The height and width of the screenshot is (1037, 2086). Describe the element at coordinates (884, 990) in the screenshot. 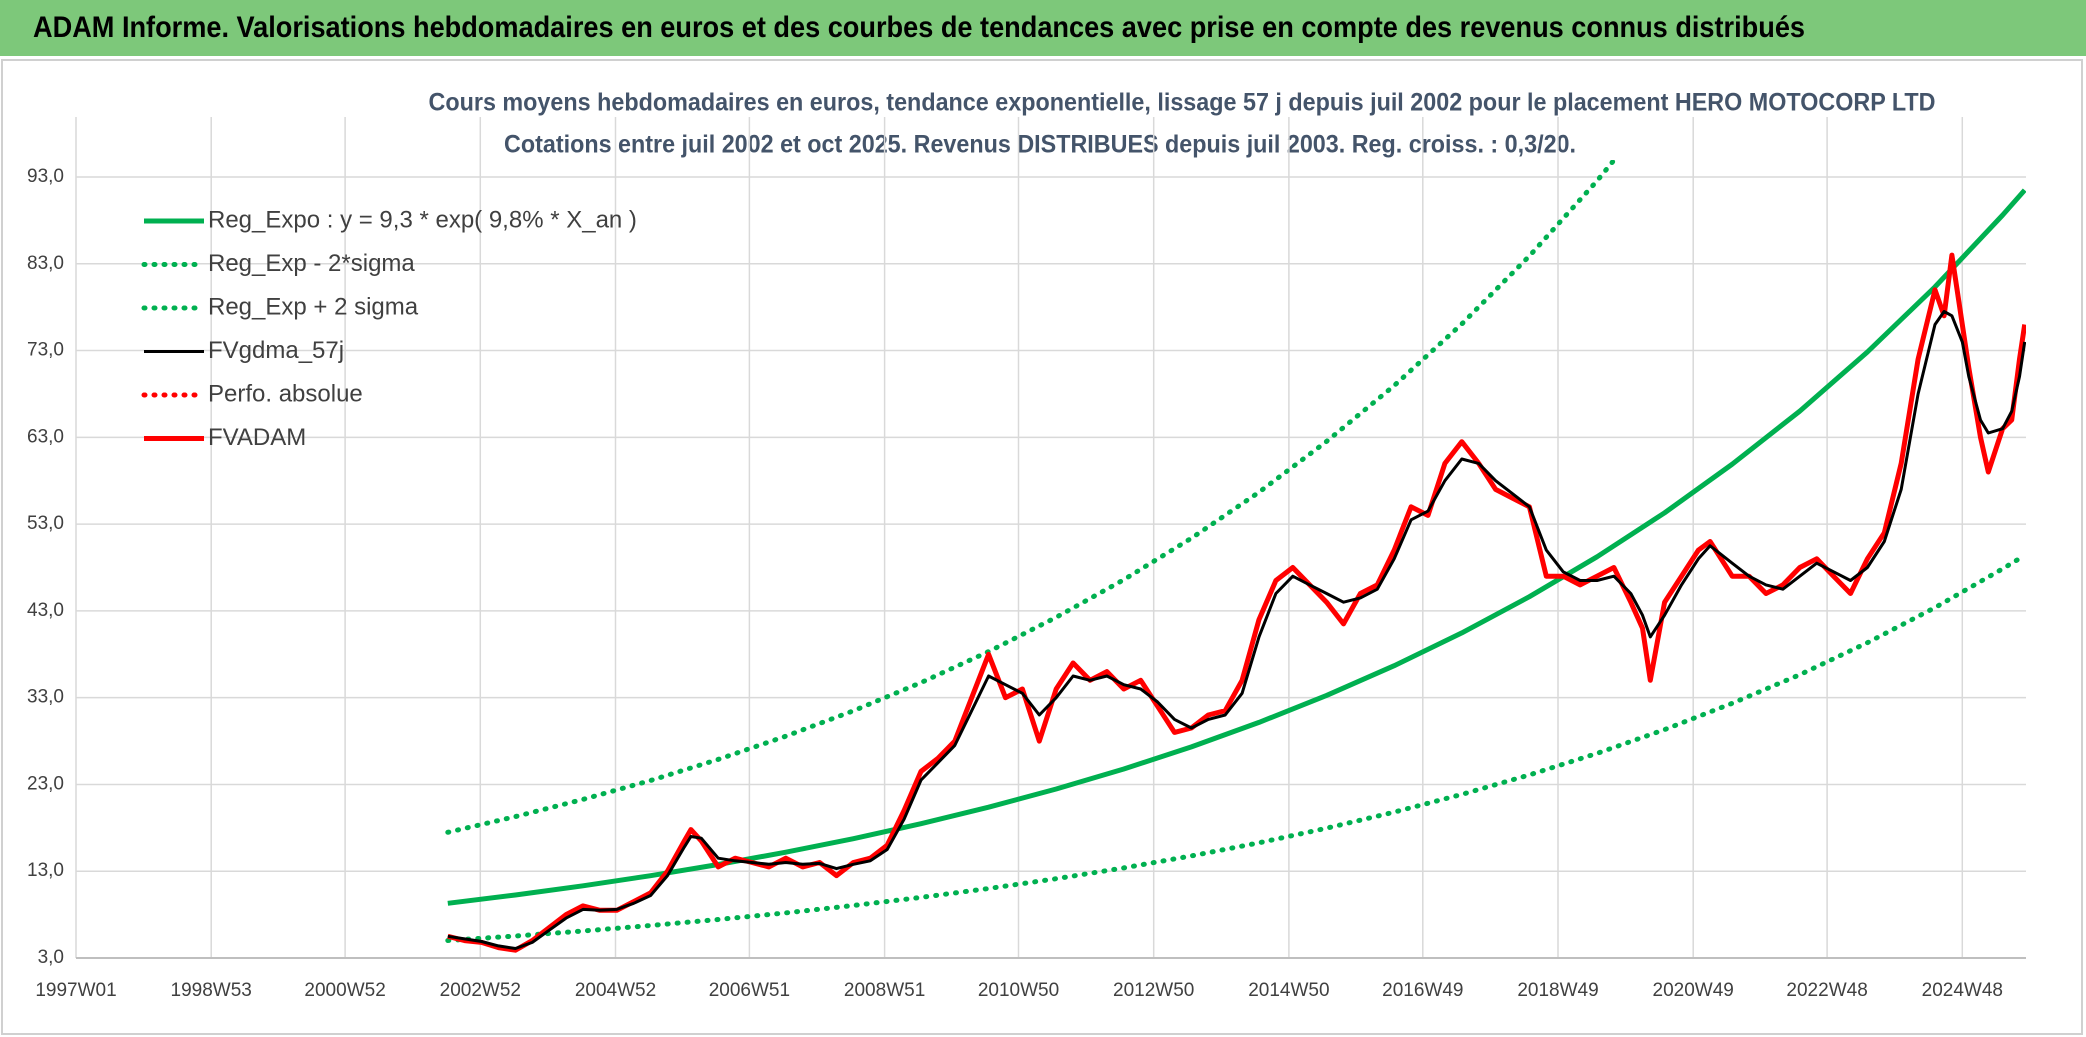

I see `x-tick-label: 2008W51` at that location.